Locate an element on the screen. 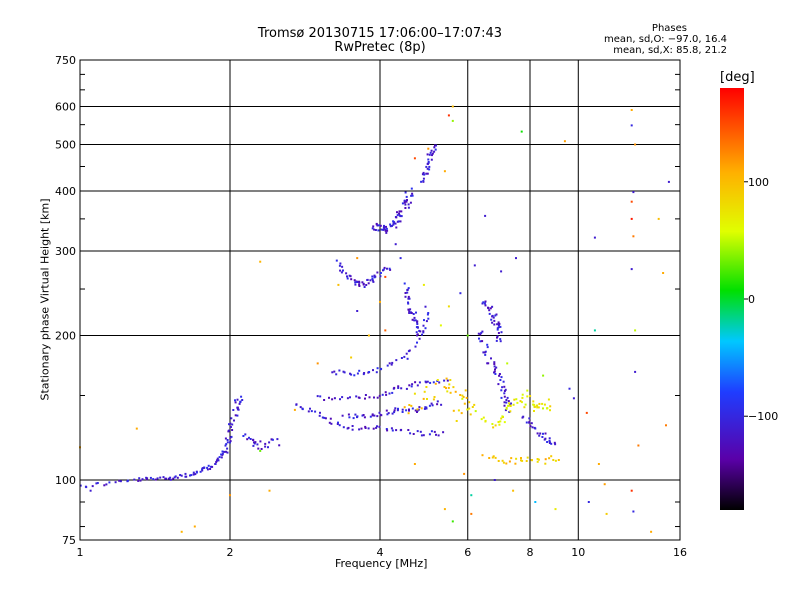  colorbar-tick-label: 100 is located at coordinates (758, 182).